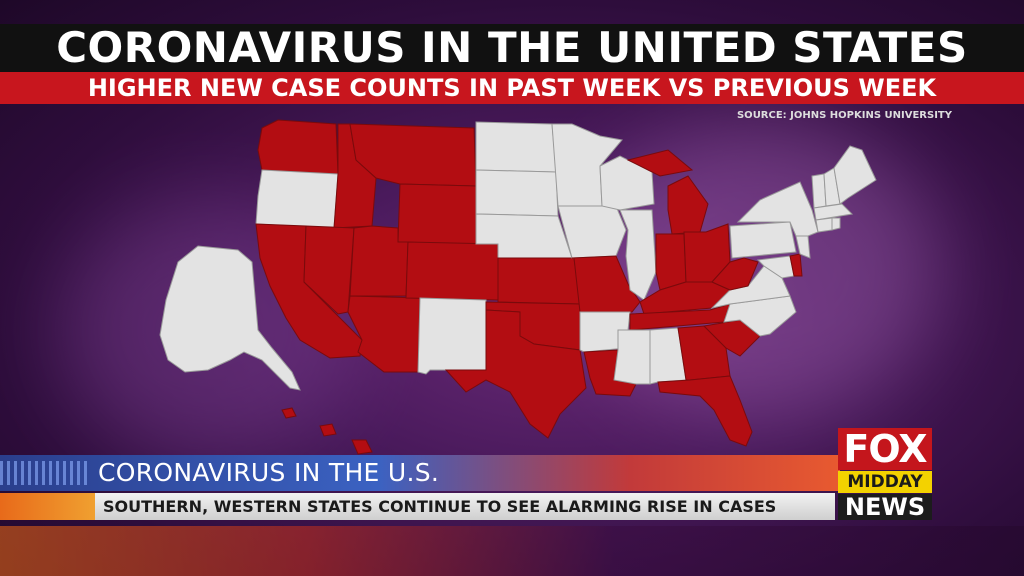  What do you see at coordinates (885, 449) in the screenshot?
I see `logo-fox: FOX` at bounding box center [885, 449].